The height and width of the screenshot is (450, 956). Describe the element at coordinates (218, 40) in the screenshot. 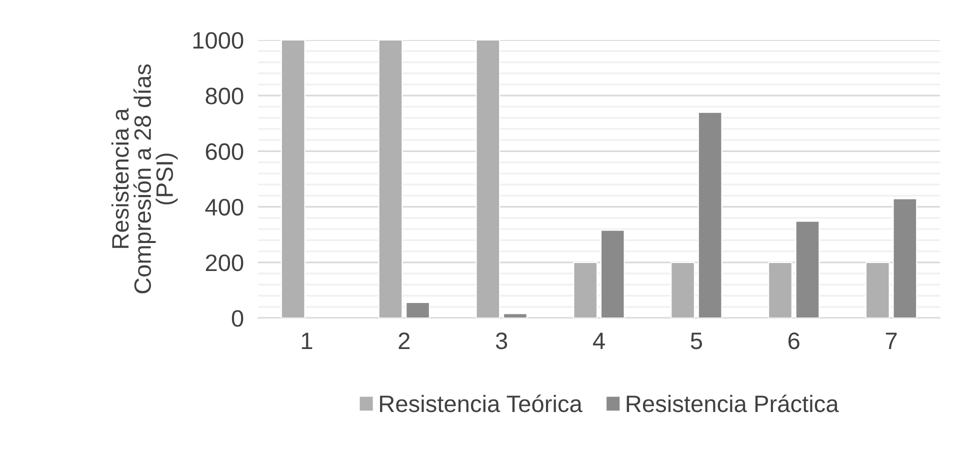

I see `y-tick-label: 1000` at that location.